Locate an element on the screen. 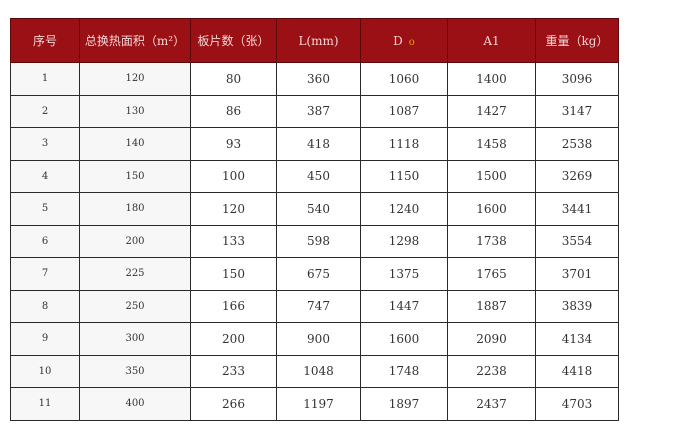 Image resolution: width=700 pixels, height=441 pixels. cell-weight: 4134 is located at coordinates (577, 339).